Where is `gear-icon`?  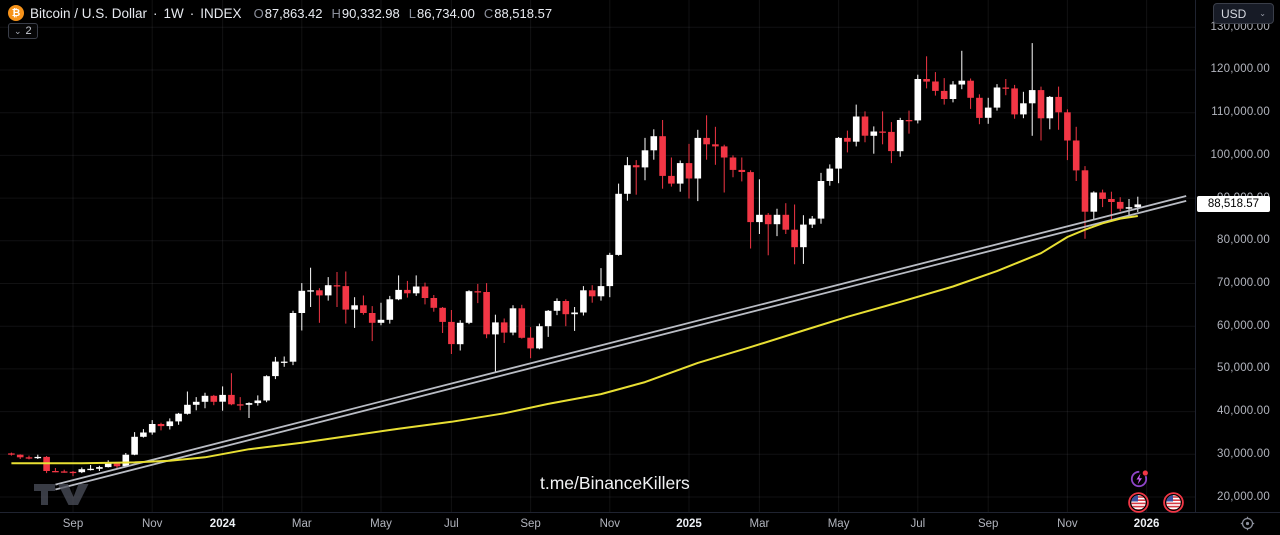
gear-icon is located at coordinates (1247, 523).